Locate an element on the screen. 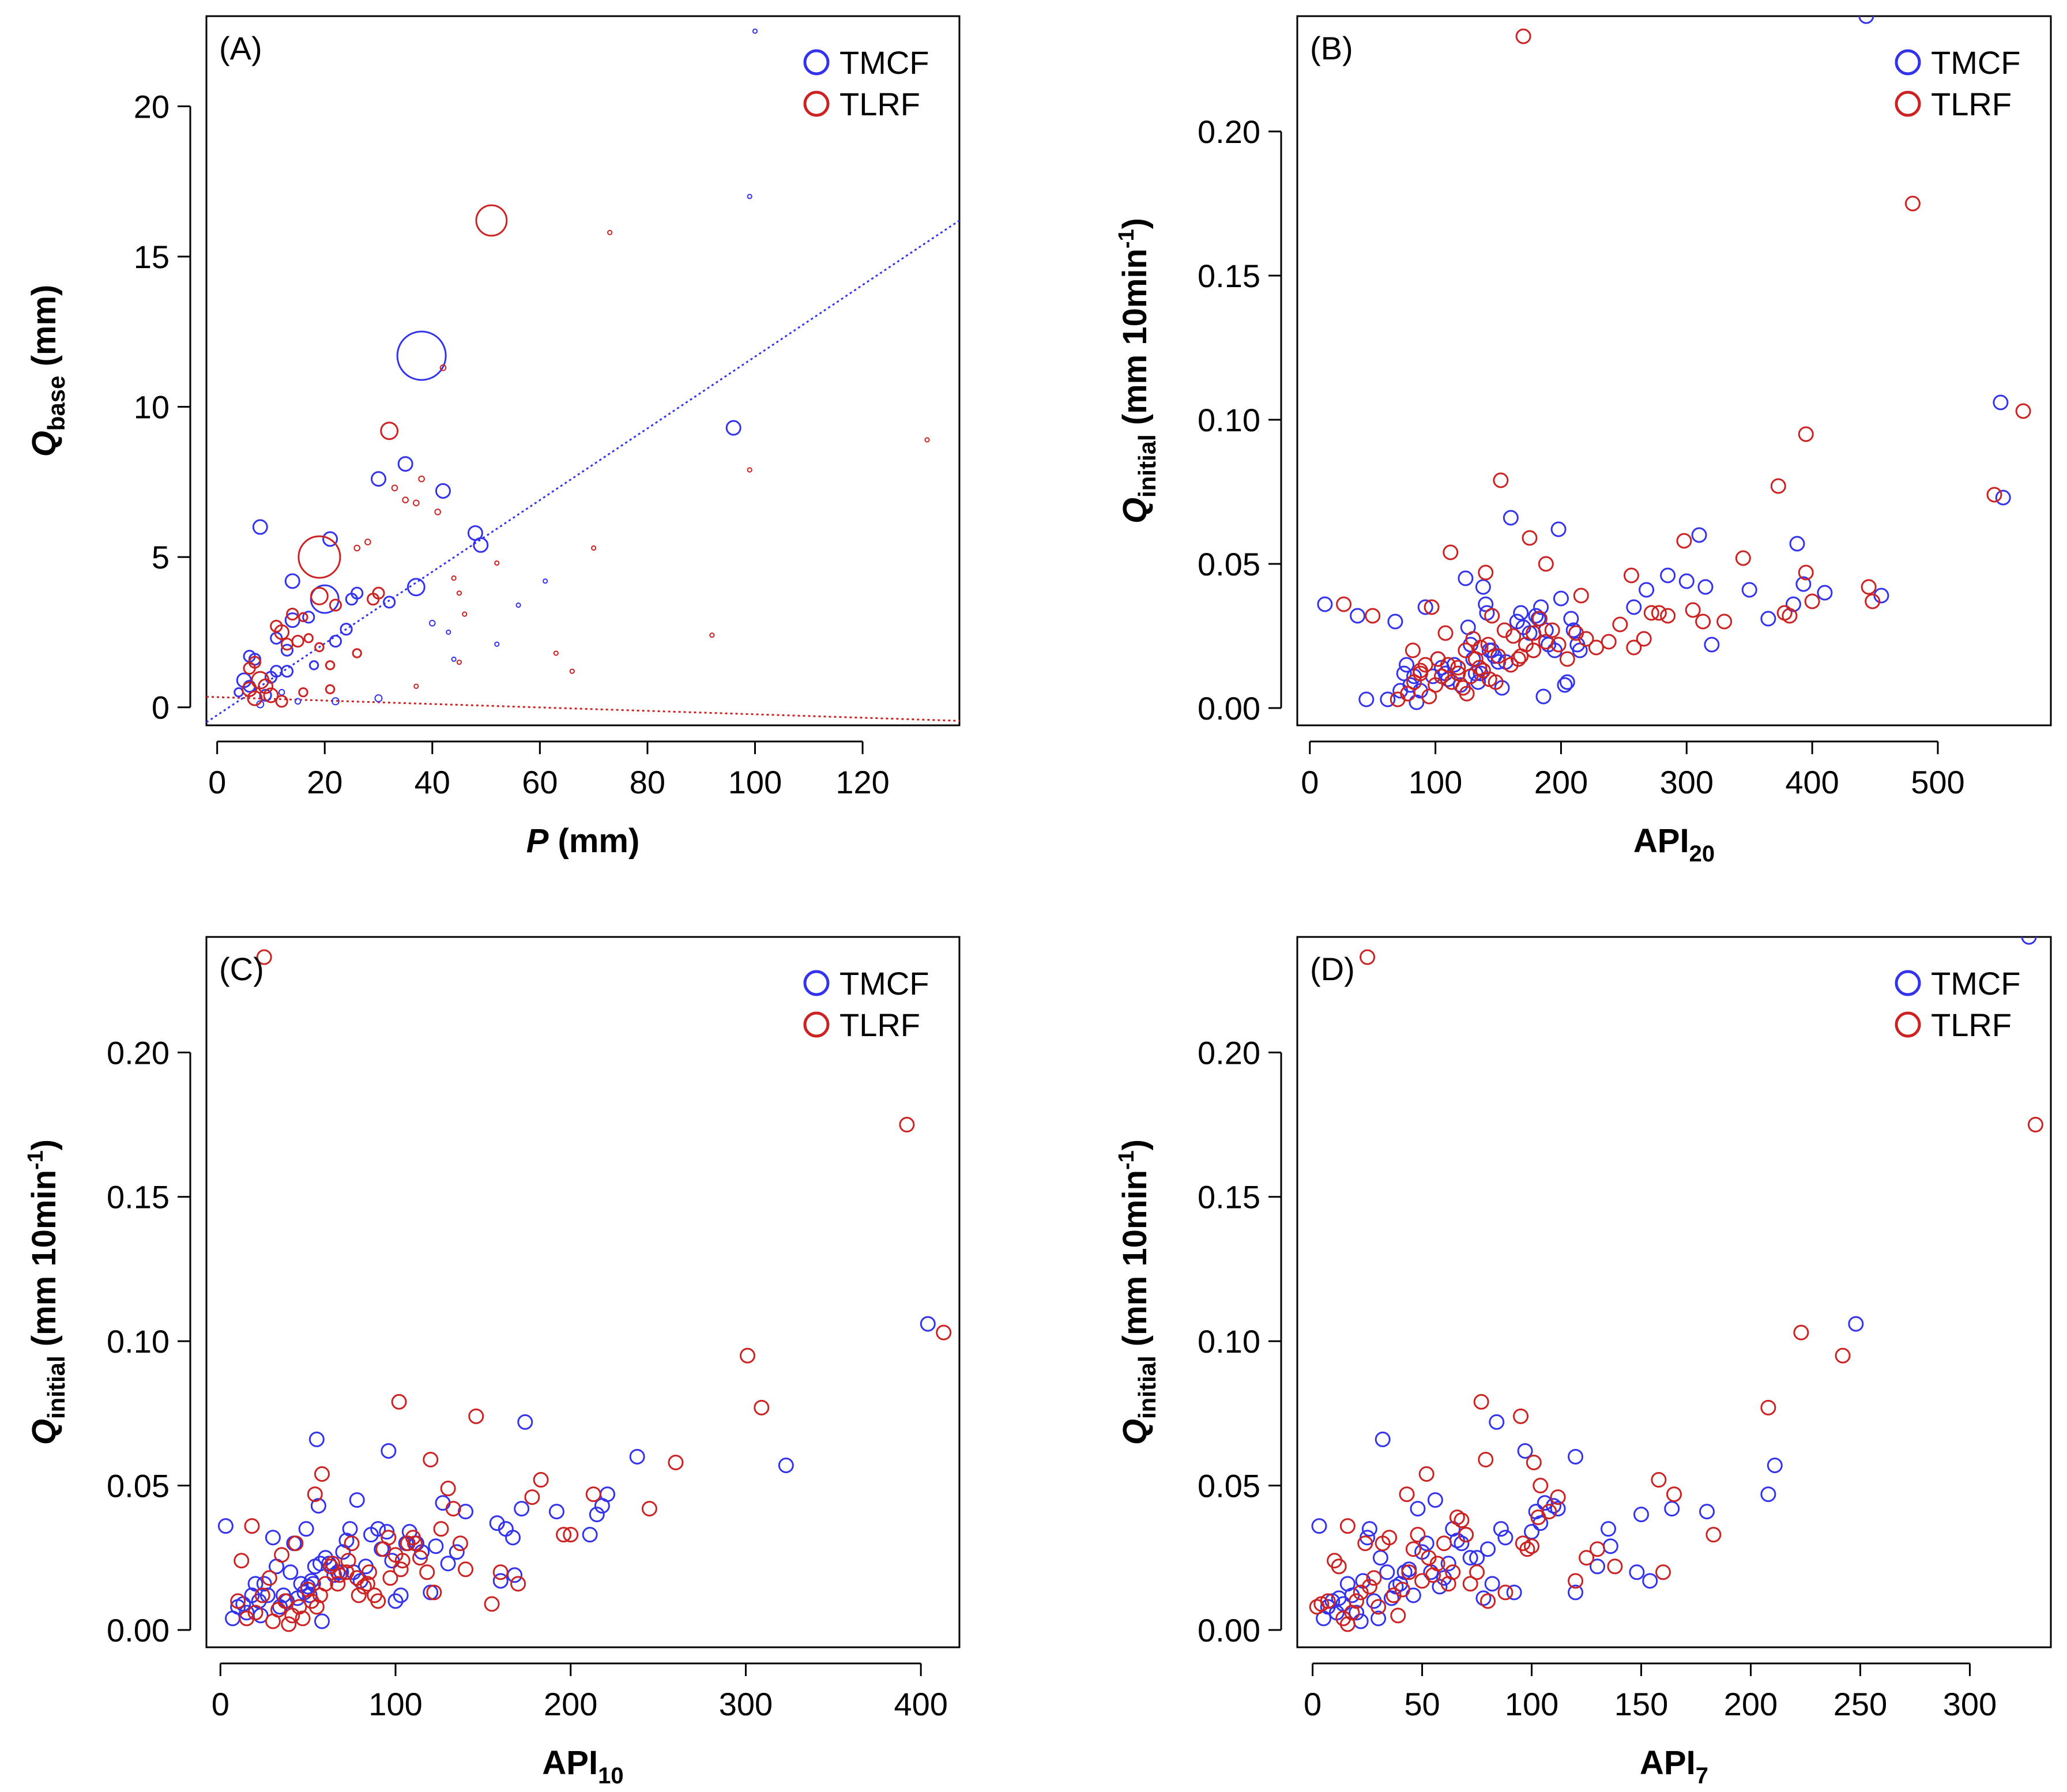 The height and width of the screenshot is (1792, 2067). x-axis-label: API20 is located at coordinates (1674, 844).